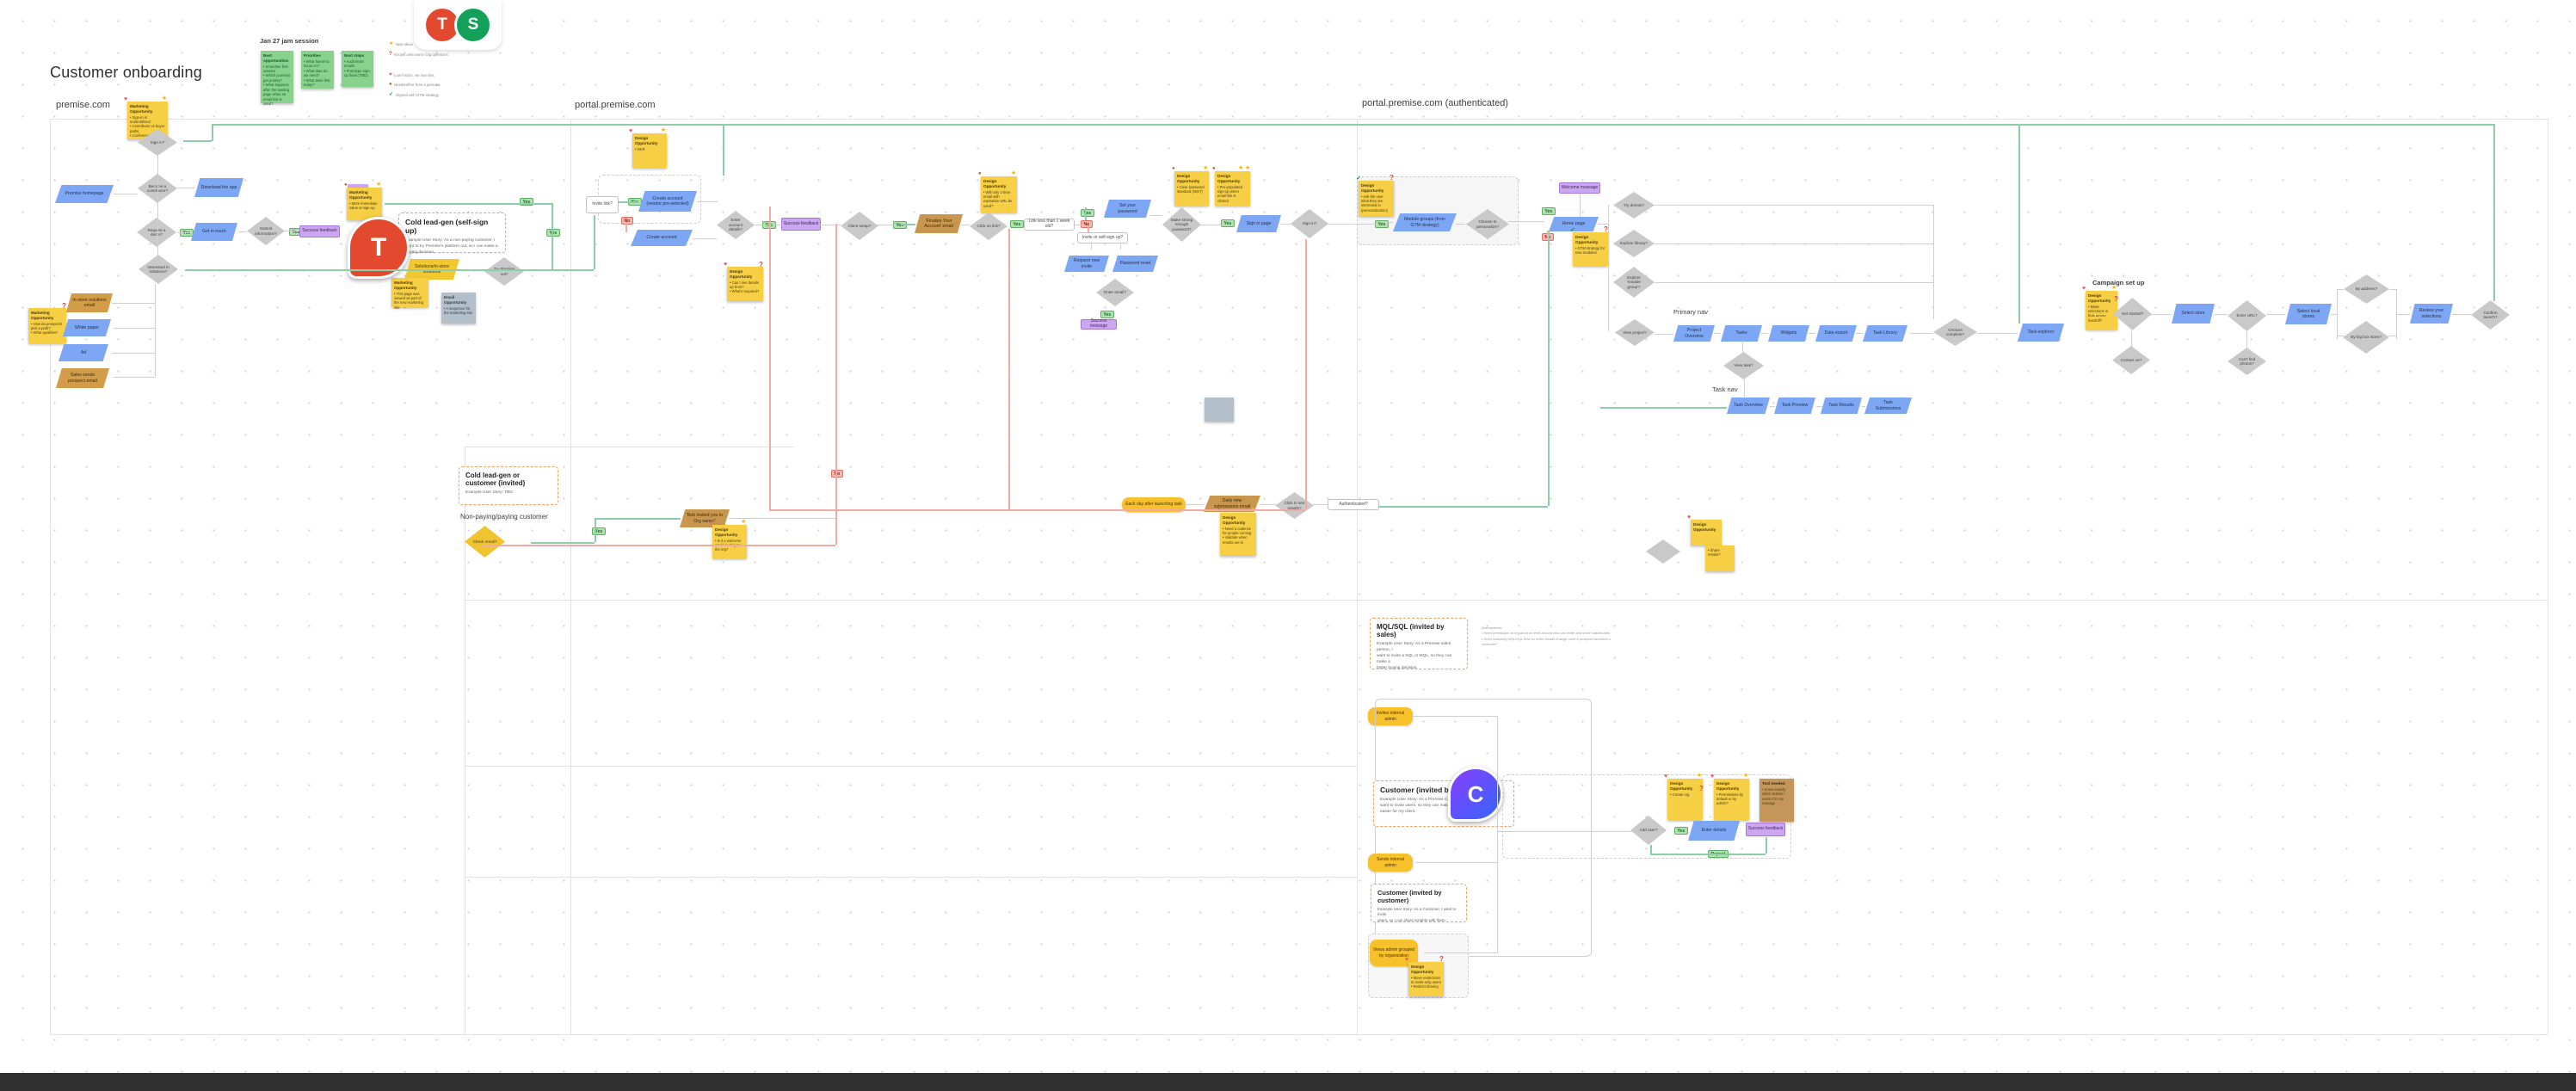  What do you see at coordinates (2308, 314) in the screenshot?
I see `shape-select-local-stores: Select local stores` at bounding box center [2308, 314].